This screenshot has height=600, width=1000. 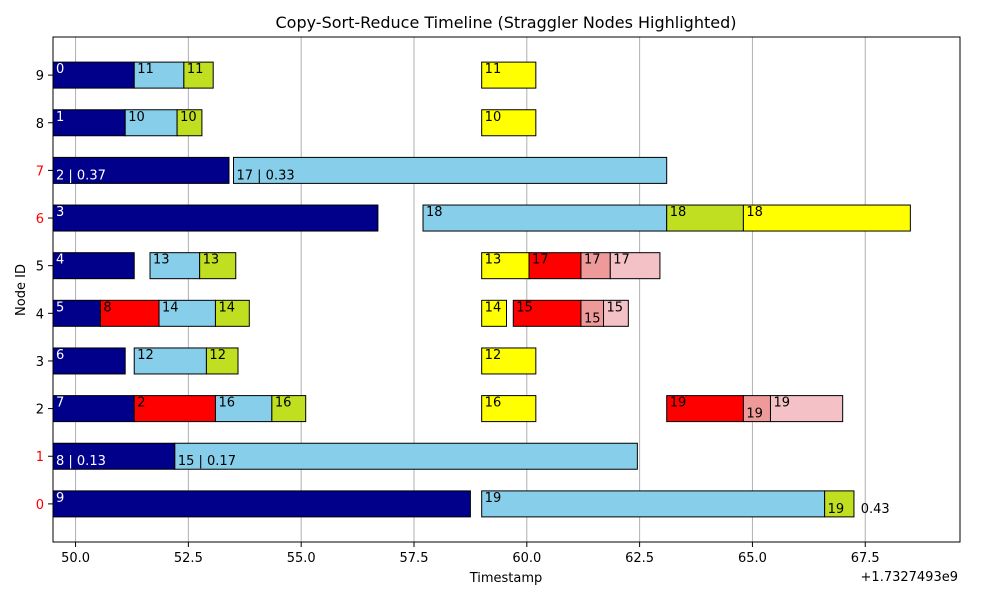 What do you see at coordinates (40, 457) in the screenshot?
I see `y-tick-label: 1` at bounding box center [40, 457].